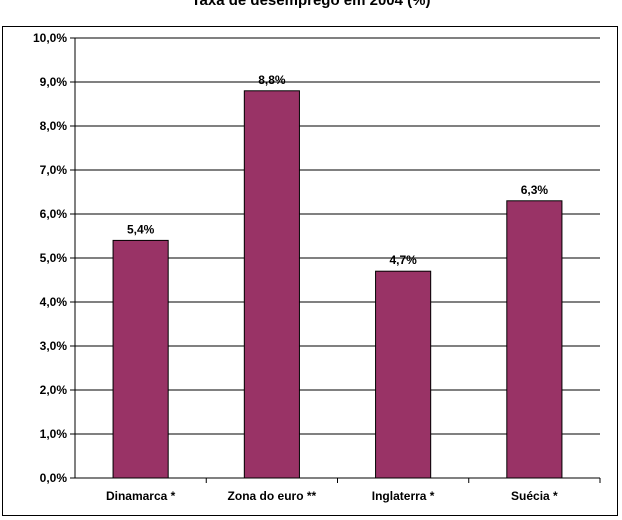  Describe the element at coordinates (534, 496) in the screenshot. I see `x-category-label: Suécia *` at that location.